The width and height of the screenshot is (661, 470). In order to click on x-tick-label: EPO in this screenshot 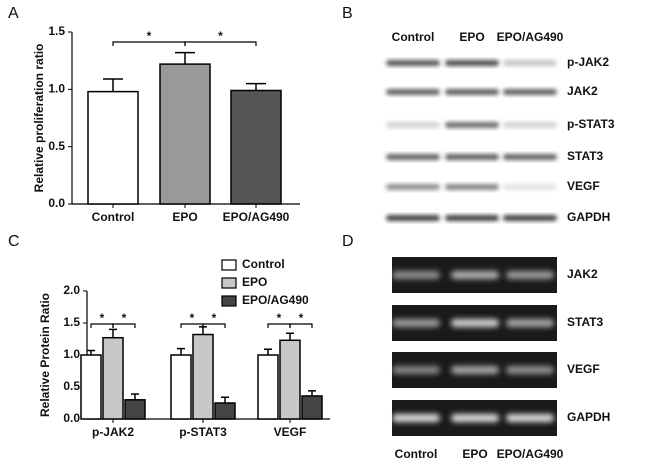, I will do `click(184, 217)`.